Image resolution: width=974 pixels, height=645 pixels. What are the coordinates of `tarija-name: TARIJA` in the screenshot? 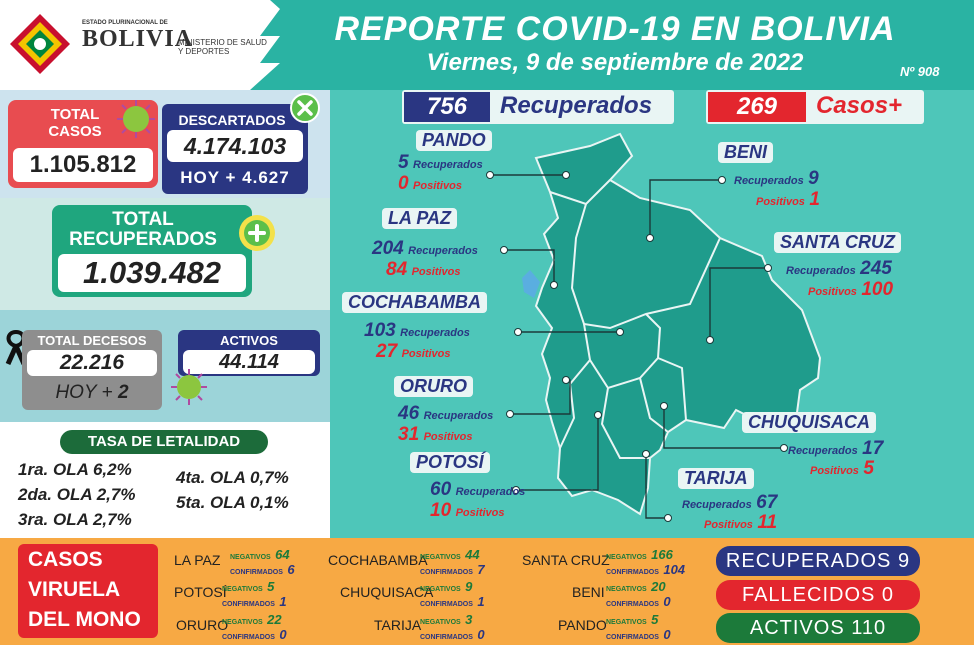 It's located at (716, 478).